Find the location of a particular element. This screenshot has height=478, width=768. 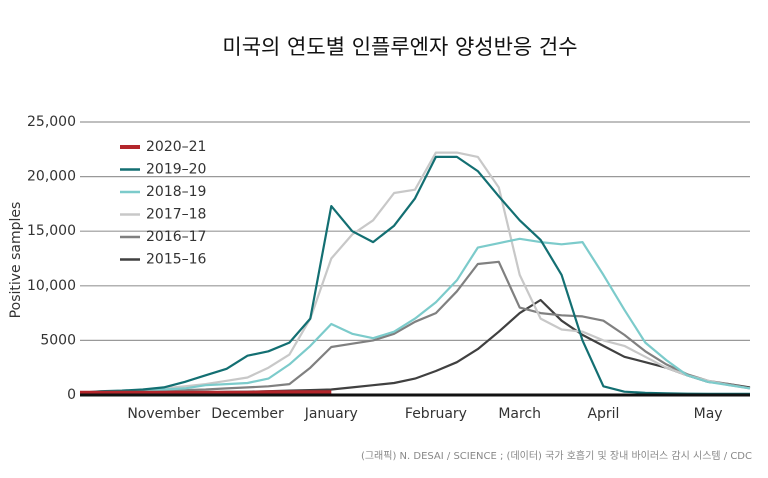

legend-label: 2020–21 is located at coordinates (176, 147).